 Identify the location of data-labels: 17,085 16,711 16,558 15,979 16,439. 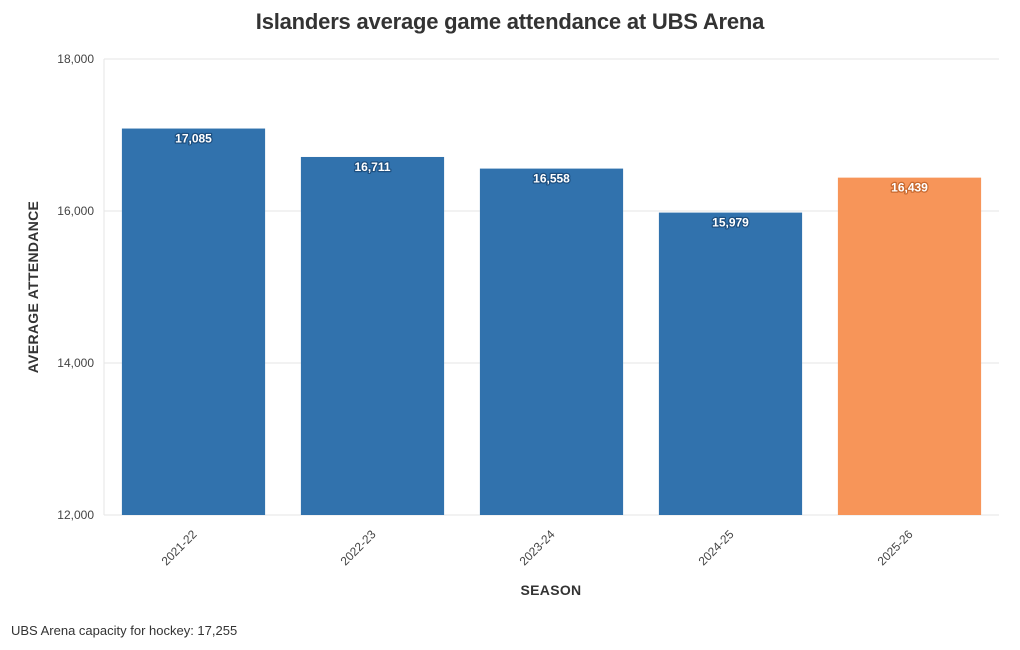
(552, 180).